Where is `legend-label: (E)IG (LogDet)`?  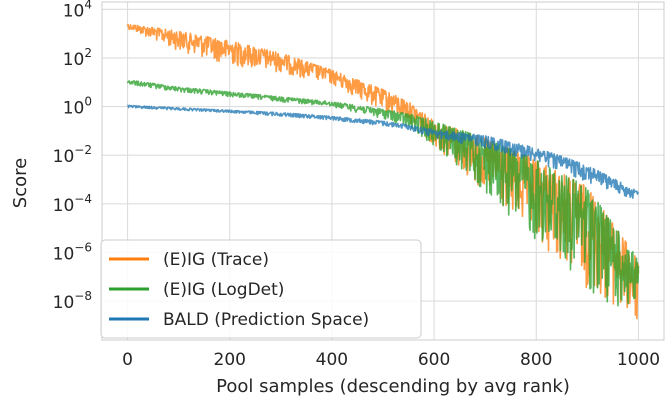 legend-label: (E)IG (LogDet) is located at coordinates (223, 290).